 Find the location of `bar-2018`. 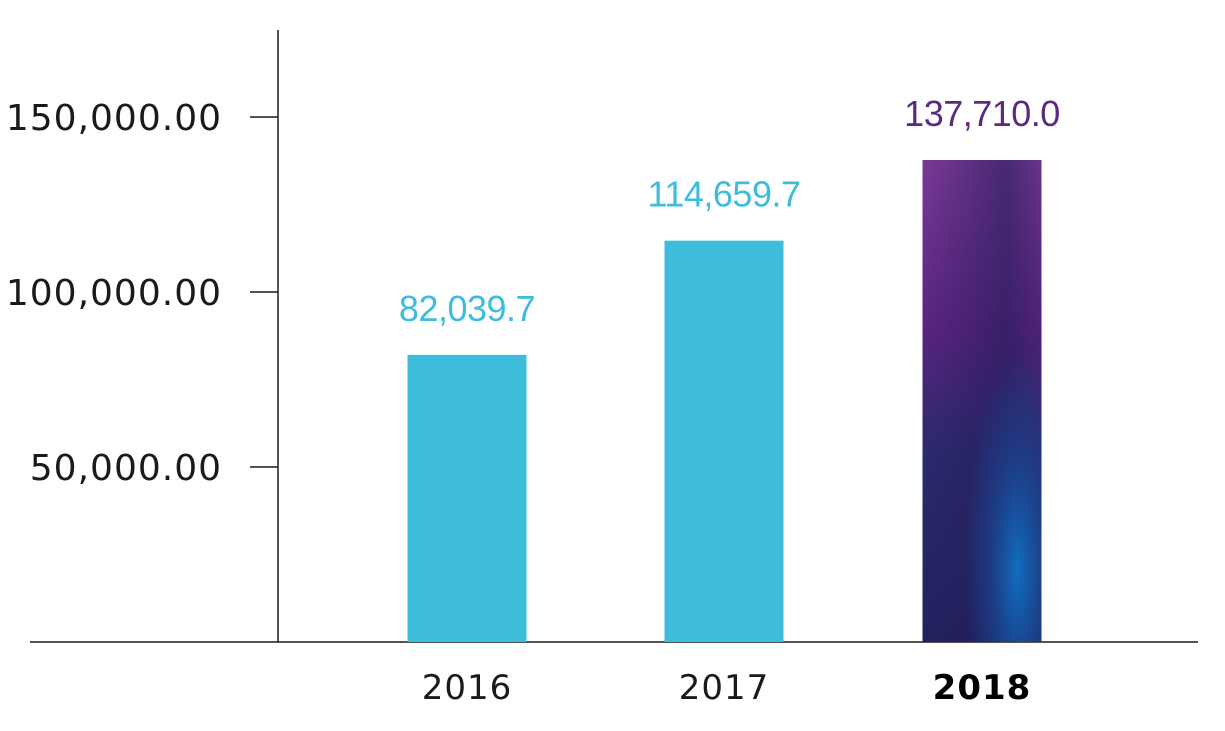

bar-2018 is located at coordinates (982, 401).